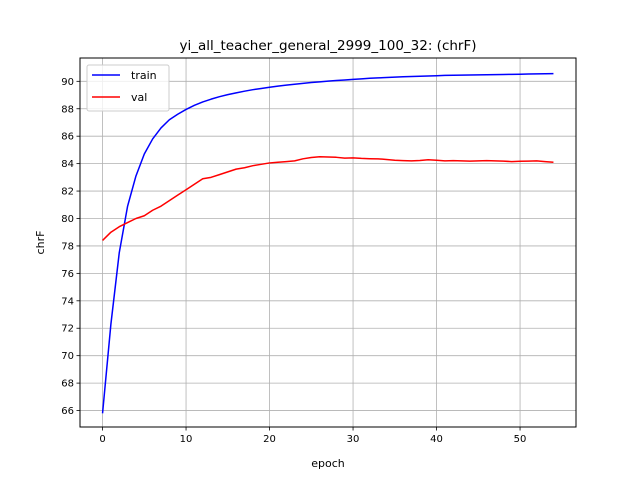 This screenshot has height=480, width=640. I want to click on y-tick-label: 82, so click(67, 192).